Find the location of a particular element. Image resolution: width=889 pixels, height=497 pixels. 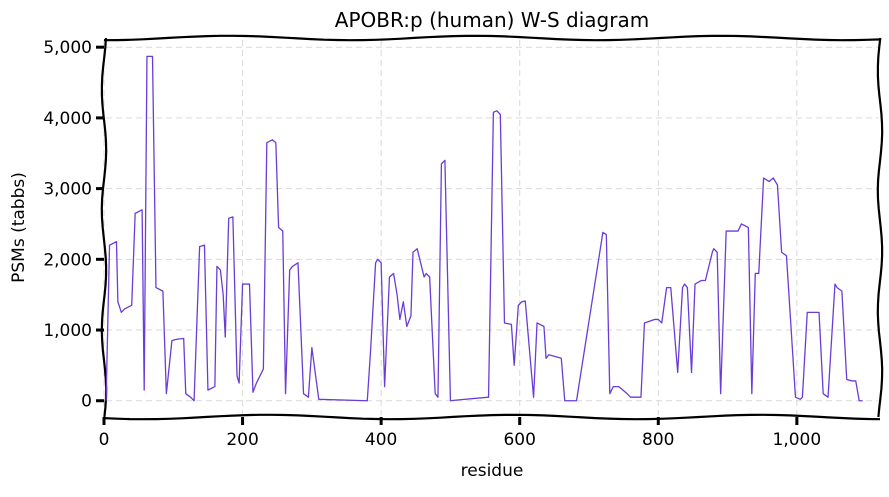

x-tick-label: 1,000 is located at coordinates (797, 440).